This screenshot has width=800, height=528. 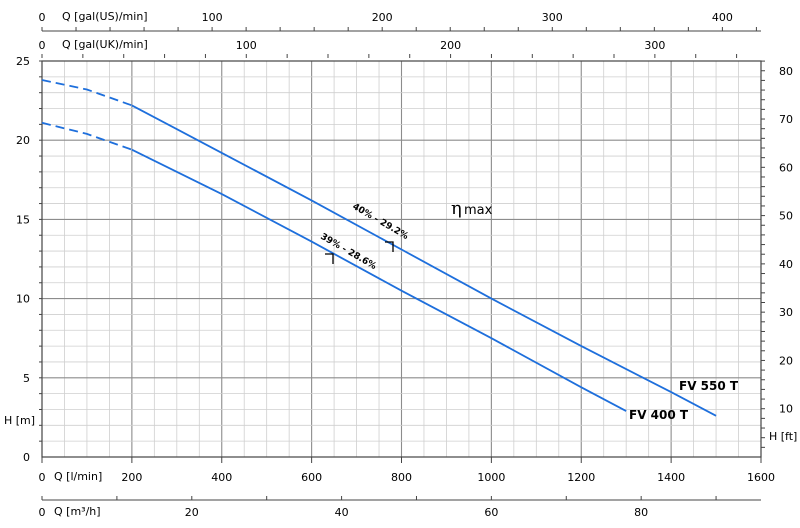 I want to click on x-uk-tick-label: 200, so click(x=450, y=45).